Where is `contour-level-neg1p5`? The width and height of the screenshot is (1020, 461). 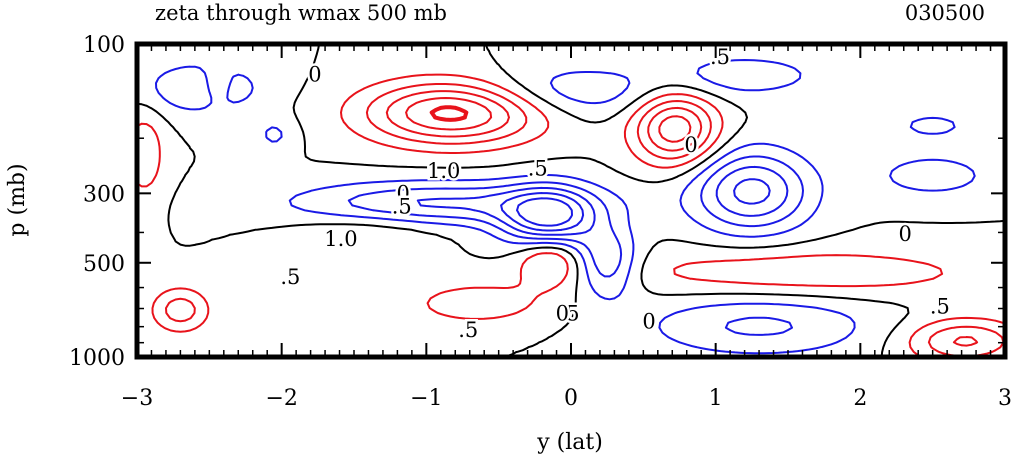
contour-level-neg1p5 is located at coordinates (602, 200).